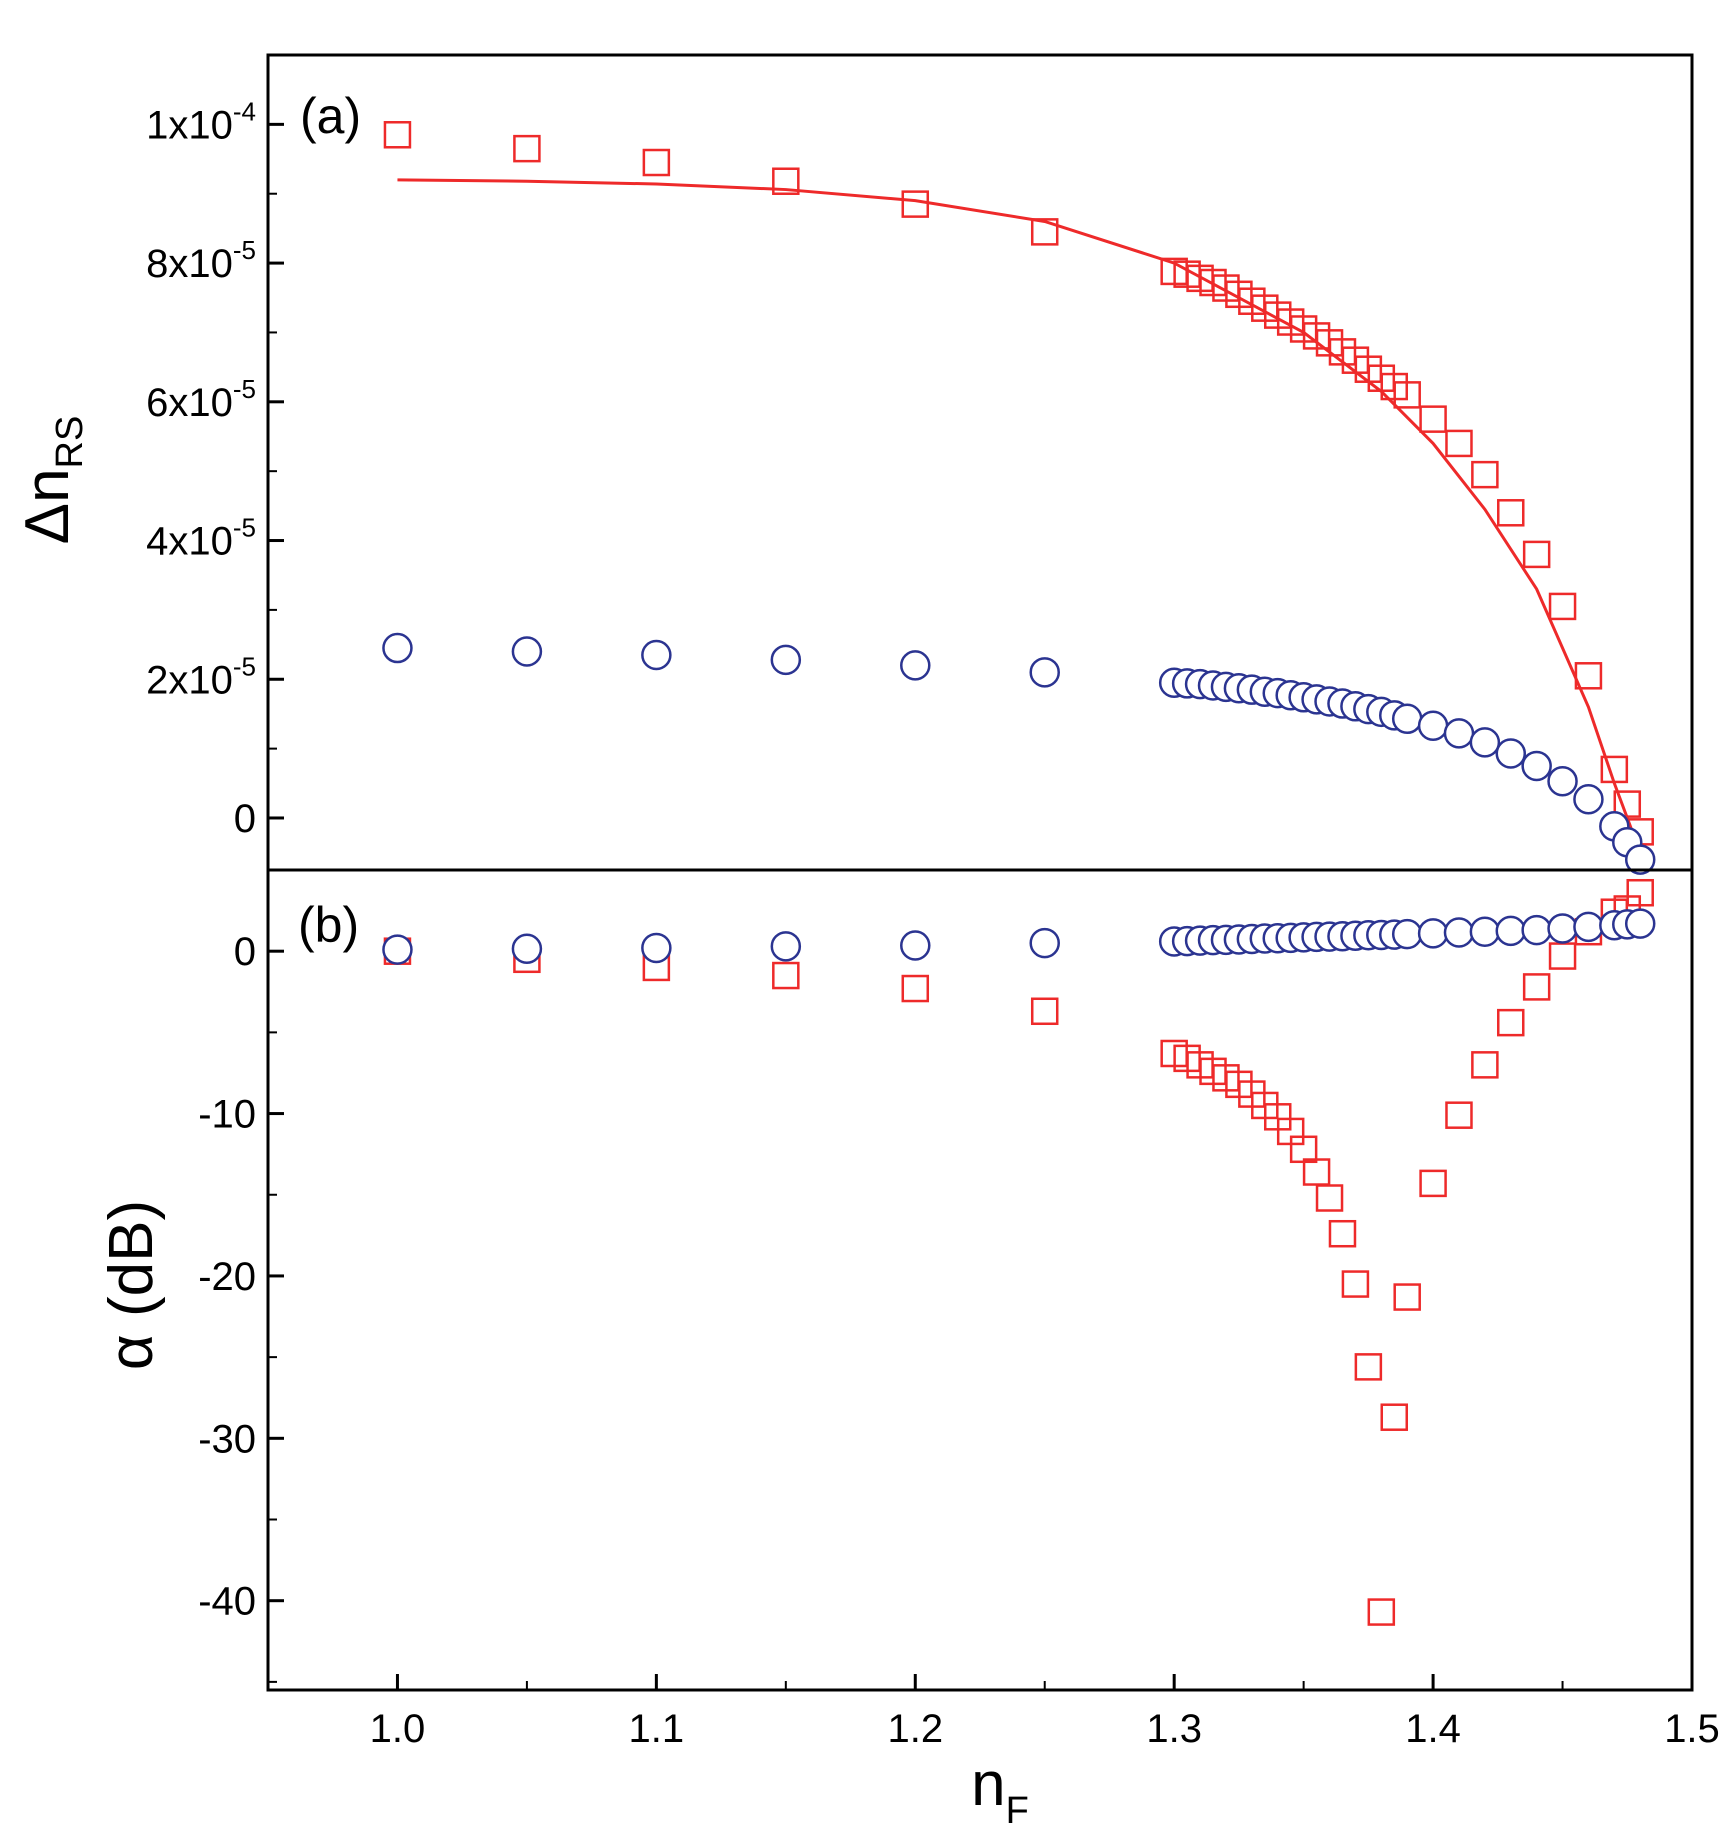 The image size is (1735, 1844). What do you see at coordinates (201, 399) in the screenshot?
I see `y-tick-label-a: 6x10⁻⁵` at bounding box center [201, 399].